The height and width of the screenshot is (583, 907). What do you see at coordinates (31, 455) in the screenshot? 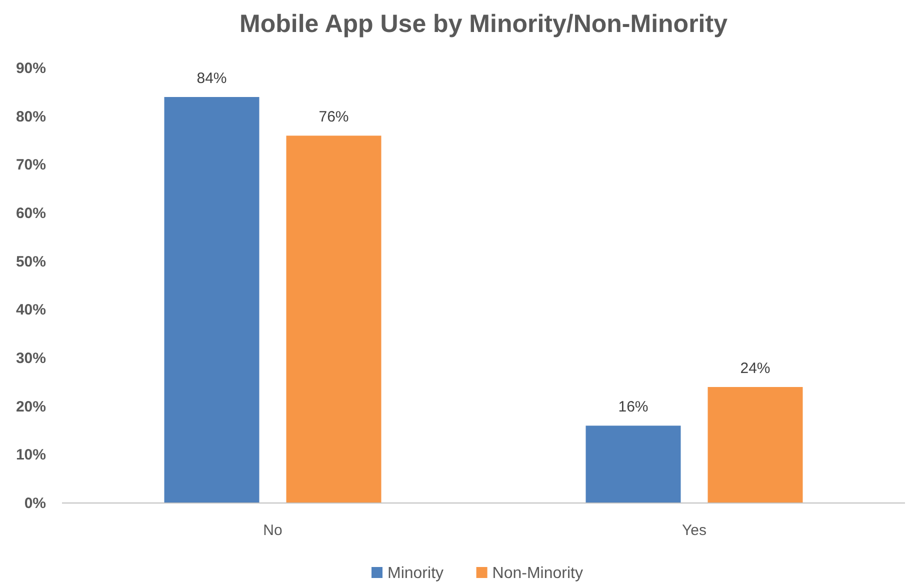
I see `y-tick-label: 10%` at bounding box center [31, 455].